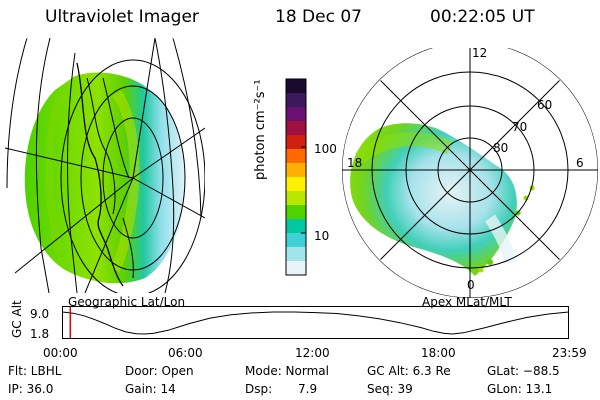  I want to click on date-label: 18 Dec 07, so click(318, 17).